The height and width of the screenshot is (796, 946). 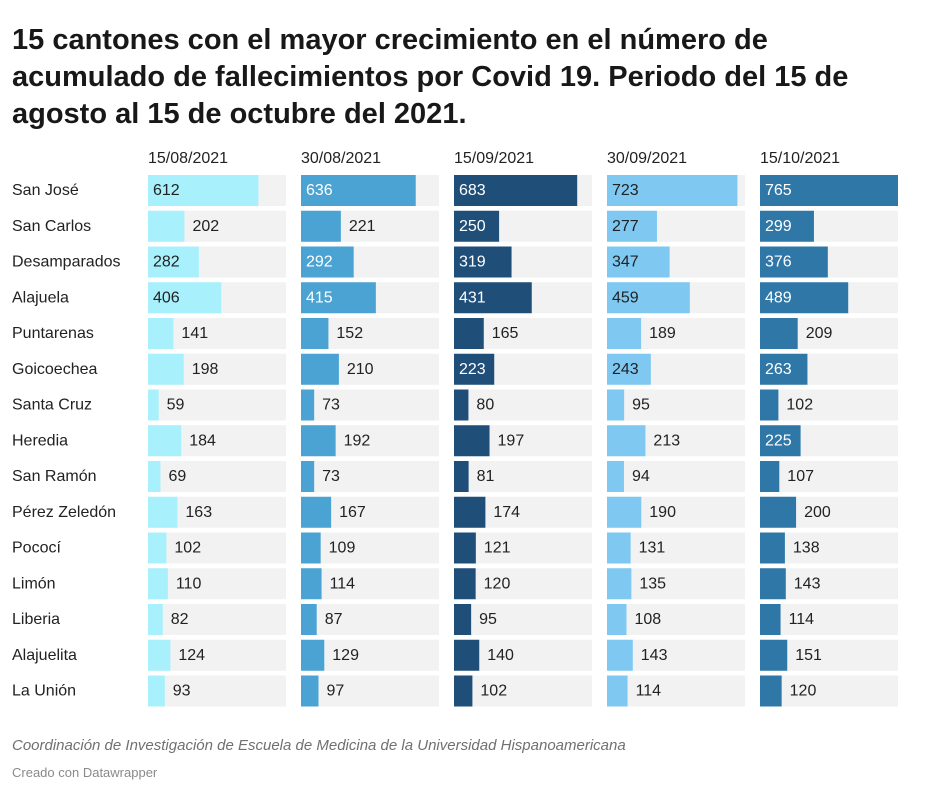 What do you see at coordinates (202, 440) in the screenshot?
I see `bar-value-label: 184` at bounding box center [202, 440].